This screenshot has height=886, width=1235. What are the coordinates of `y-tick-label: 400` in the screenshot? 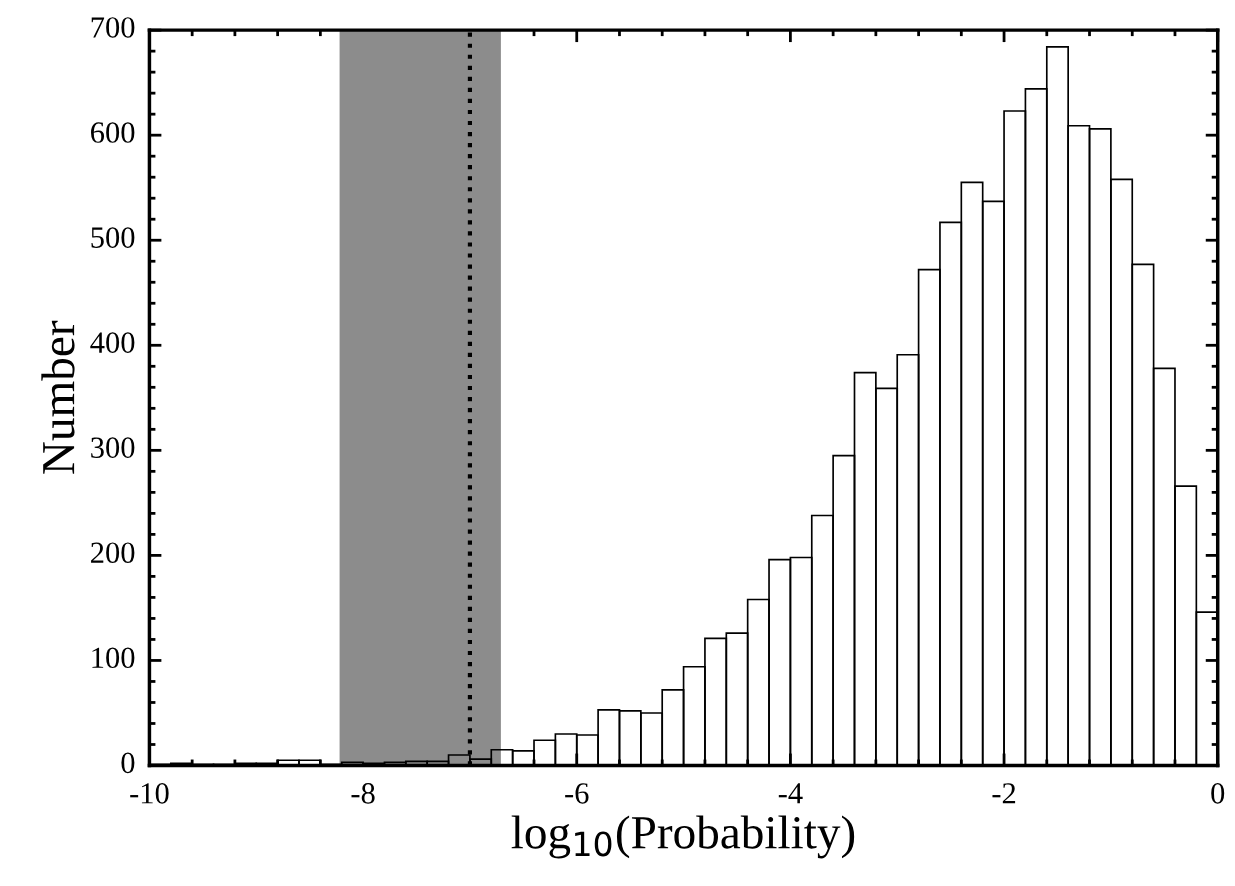 It's located at (112, 342).